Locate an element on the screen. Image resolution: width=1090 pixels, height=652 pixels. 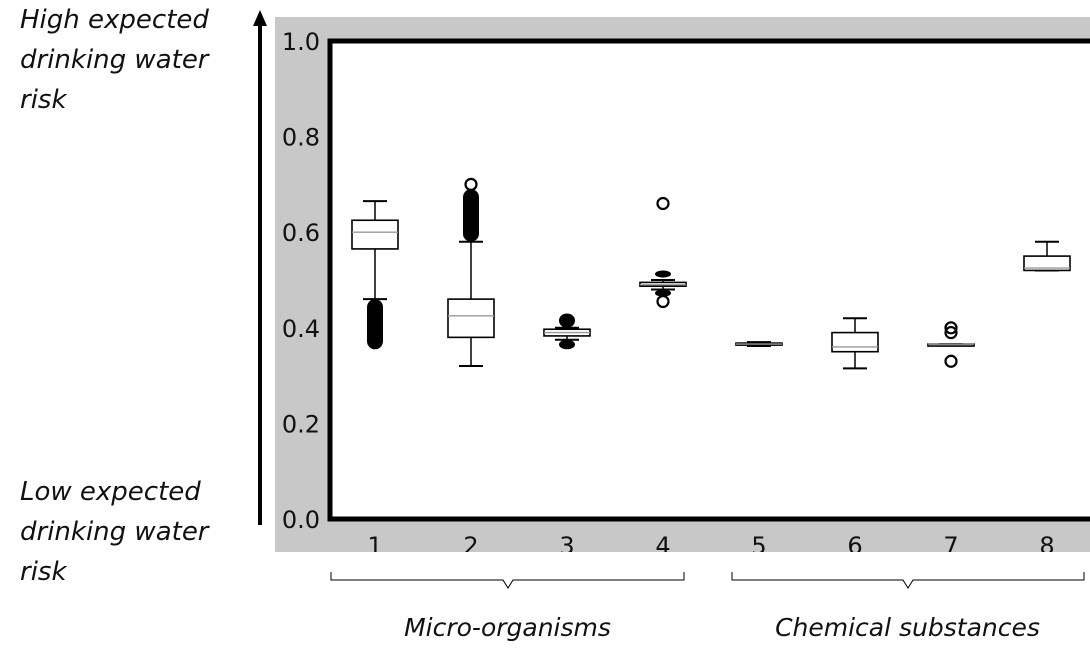
group-label-chemical-substances: Chemical substances is located at coordinates (907, 627).